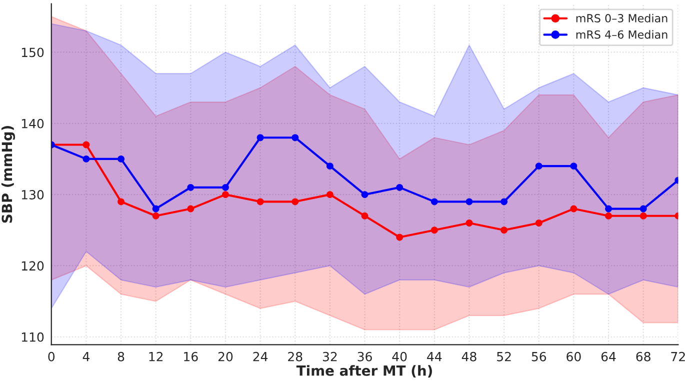 The width and height of the screenshot is (685, 383). I want to click on x-tick-label: 36, so click(365, 357).